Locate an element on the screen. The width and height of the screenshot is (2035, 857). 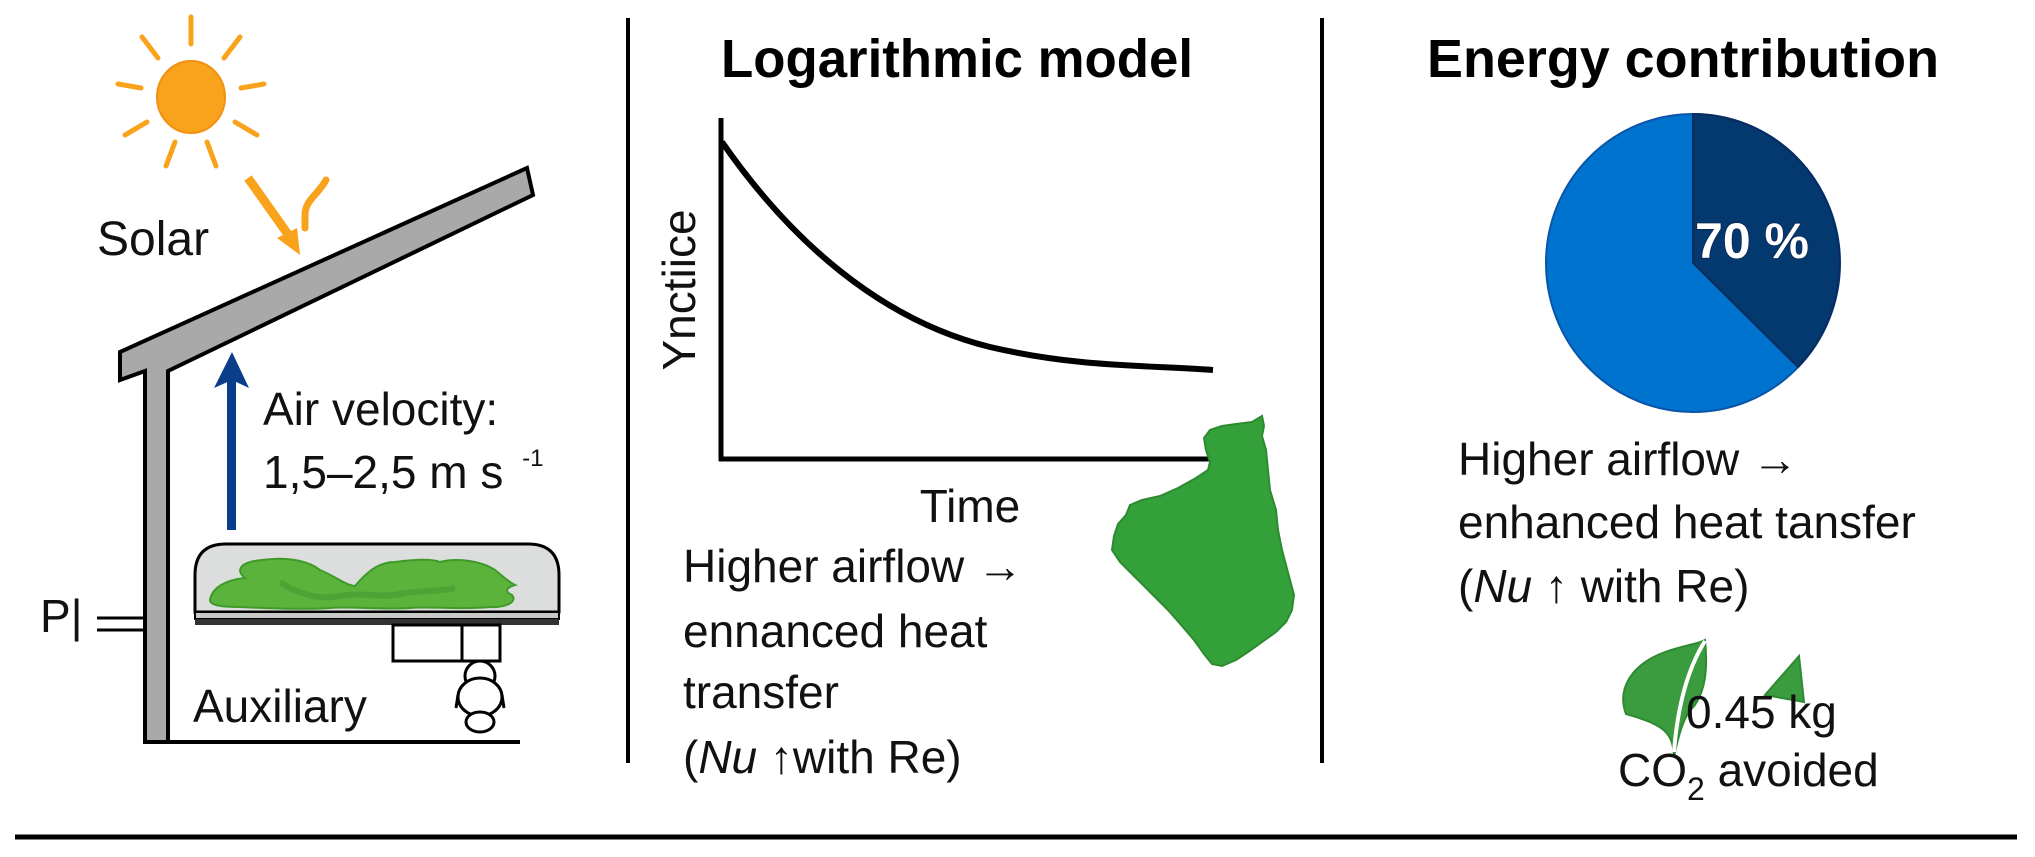
pie-slice-highlighted is located at coordinates (1766, 240).